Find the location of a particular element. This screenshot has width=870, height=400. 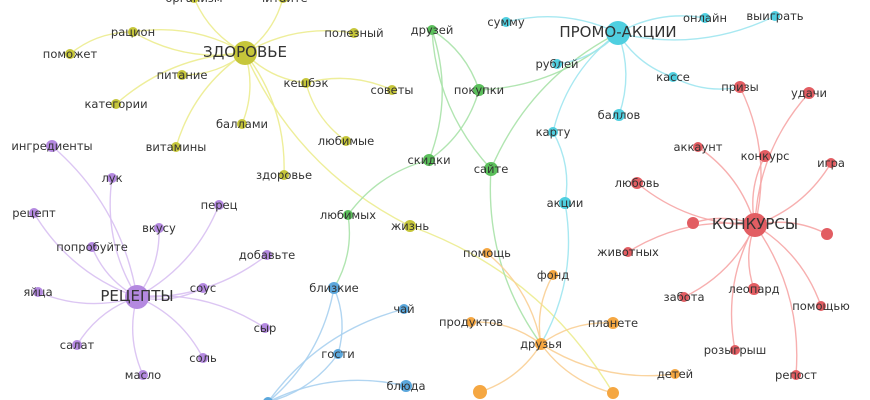

node-druzey is located at coordinates (432, 30).